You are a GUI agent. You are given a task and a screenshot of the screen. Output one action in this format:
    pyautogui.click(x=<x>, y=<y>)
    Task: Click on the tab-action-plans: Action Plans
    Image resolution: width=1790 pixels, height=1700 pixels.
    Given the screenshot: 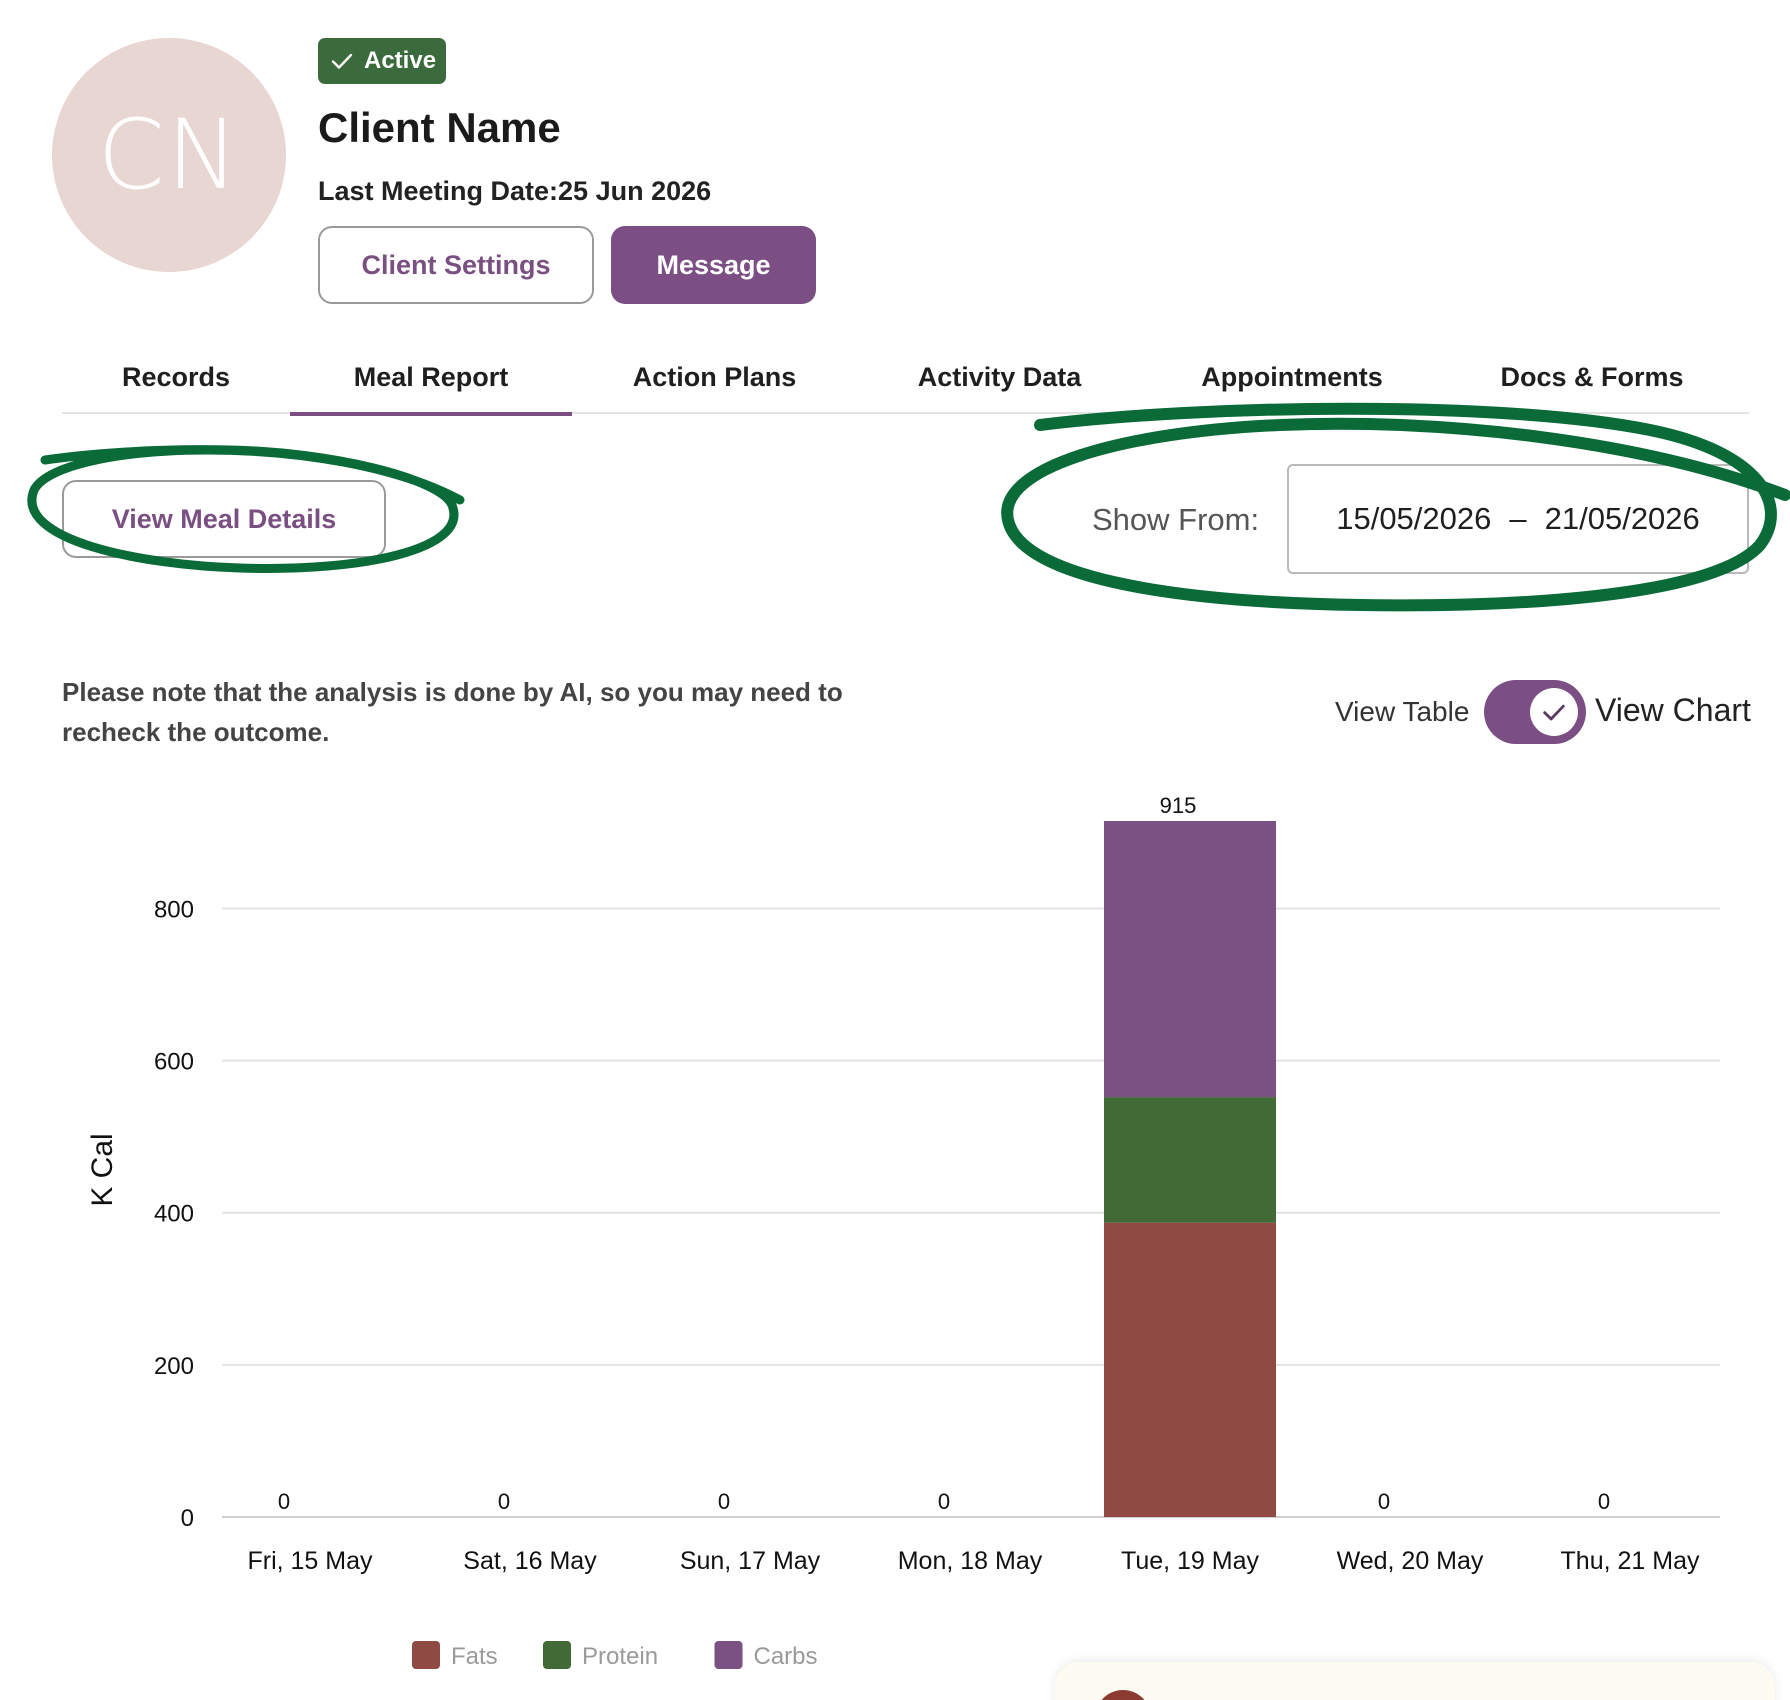 What is the action you would take?
    pyautogui.click(x=714, y=376)
    